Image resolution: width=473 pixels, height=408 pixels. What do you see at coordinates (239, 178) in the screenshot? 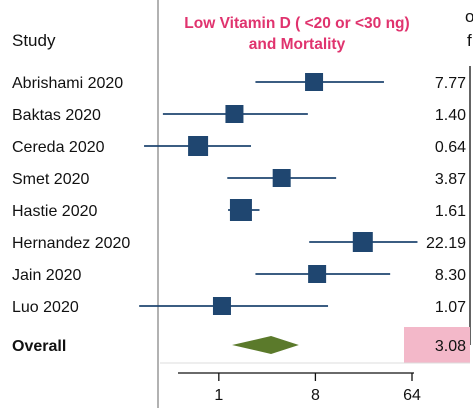
I see `study-row: Smet 2020 3.87` at bounding box center [239, 178].